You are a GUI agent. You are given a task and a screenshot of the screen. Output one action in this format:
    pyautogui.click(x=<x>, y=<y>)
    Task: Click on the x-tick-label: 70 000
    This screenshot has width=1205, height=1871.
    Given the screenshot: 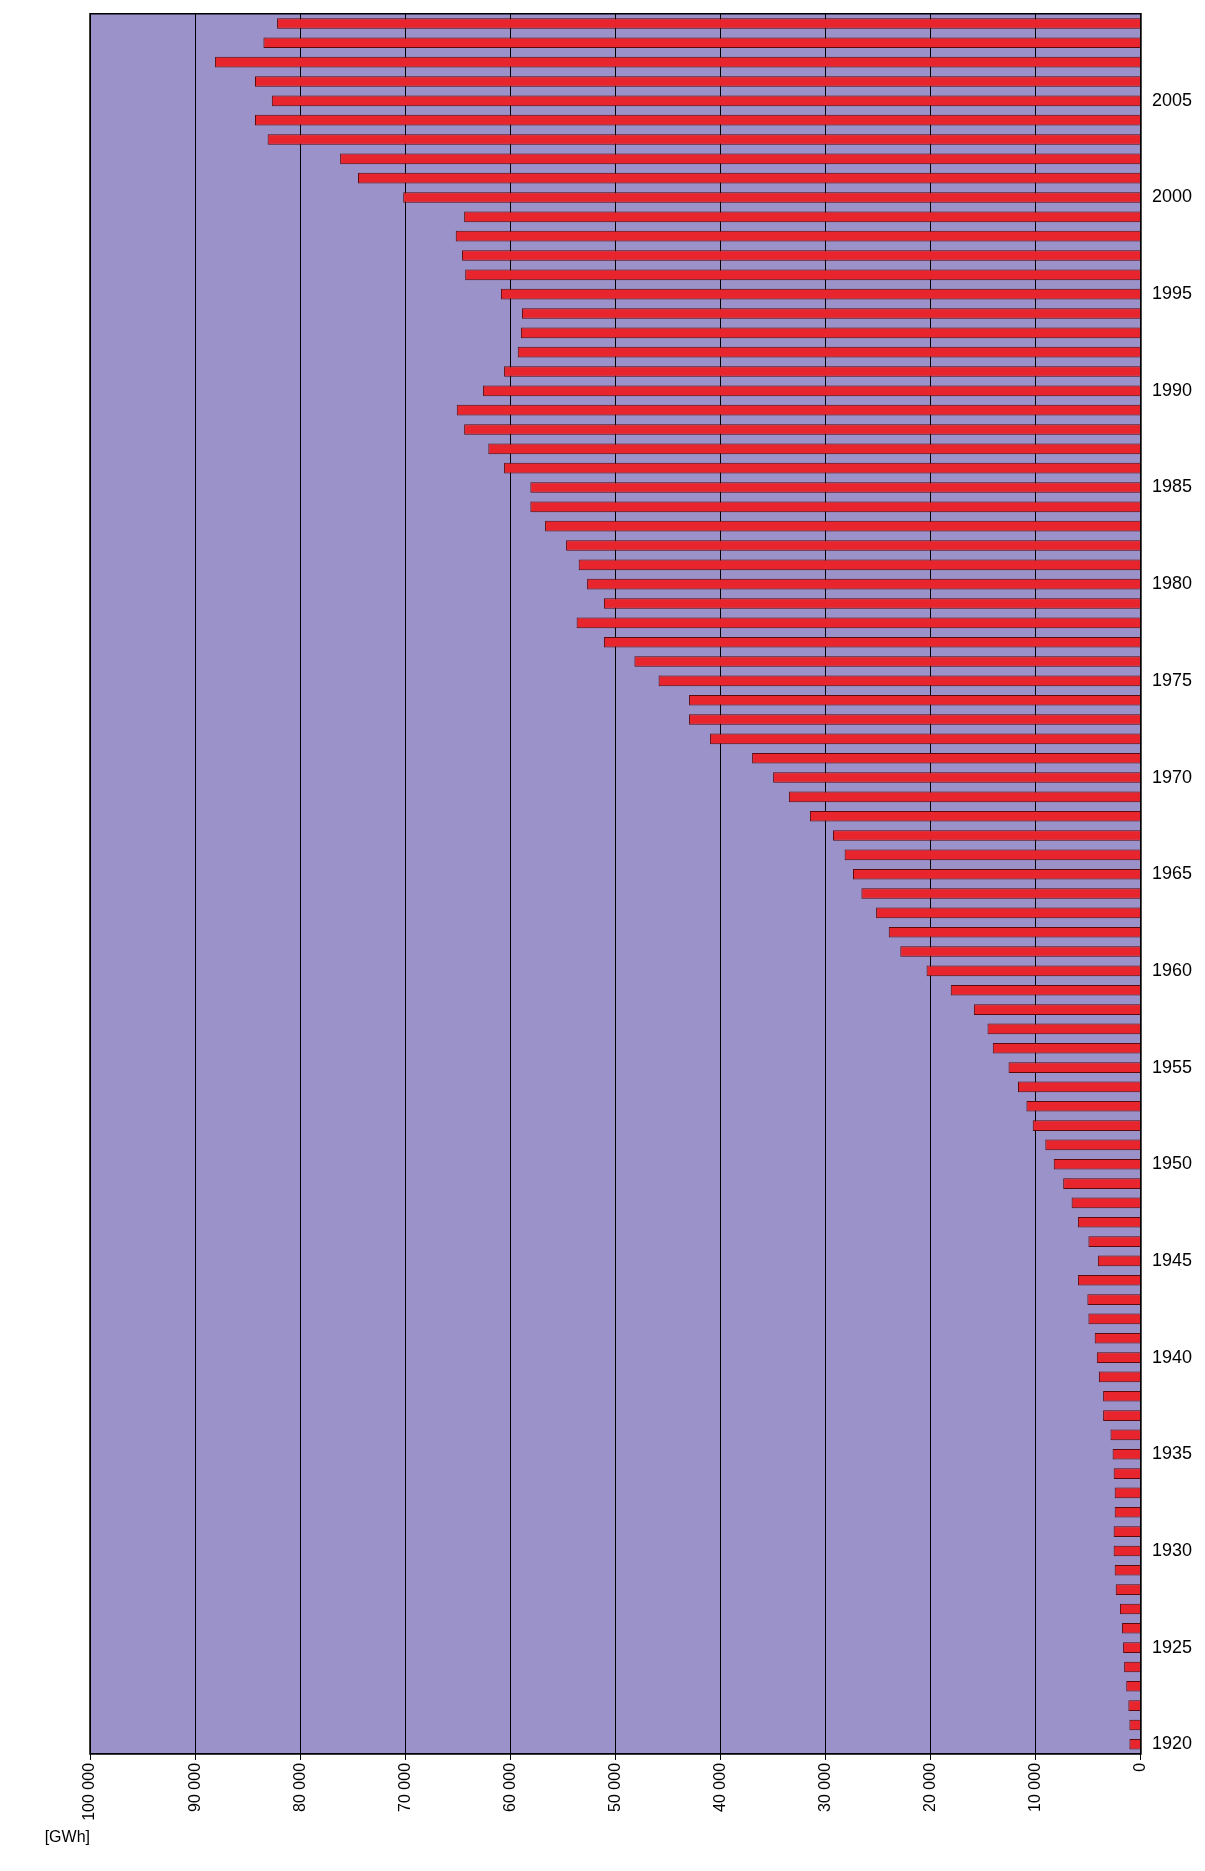 What is the action you would take?
    pyautogui.click(x=404, y=1787)
    